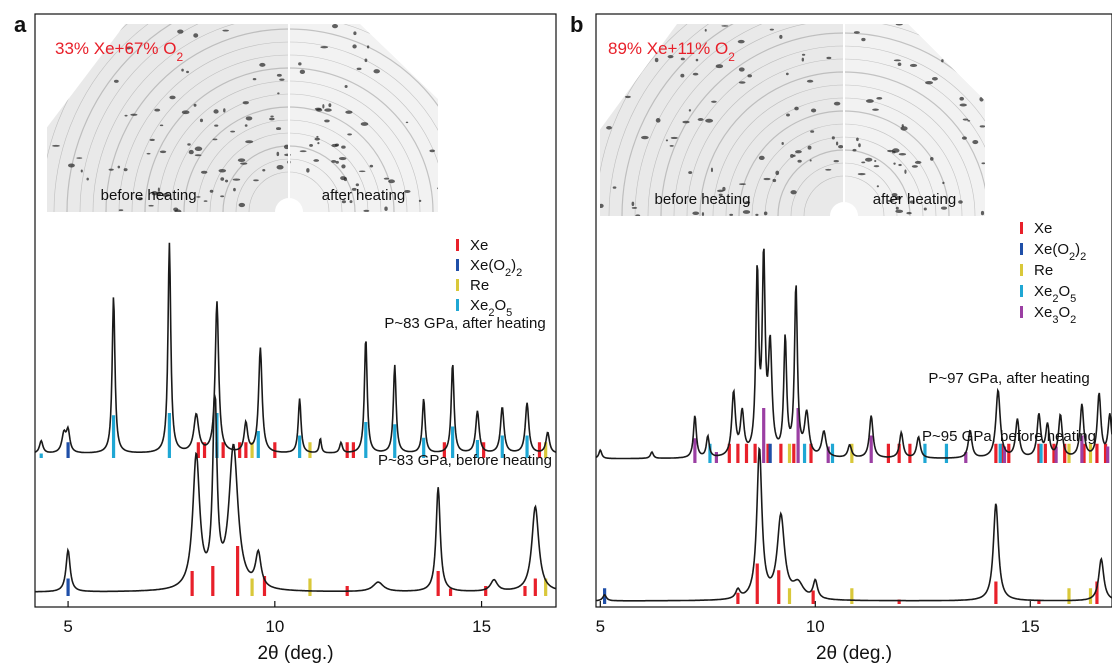  I want to click on panel-letter: a, so click(20, 24).